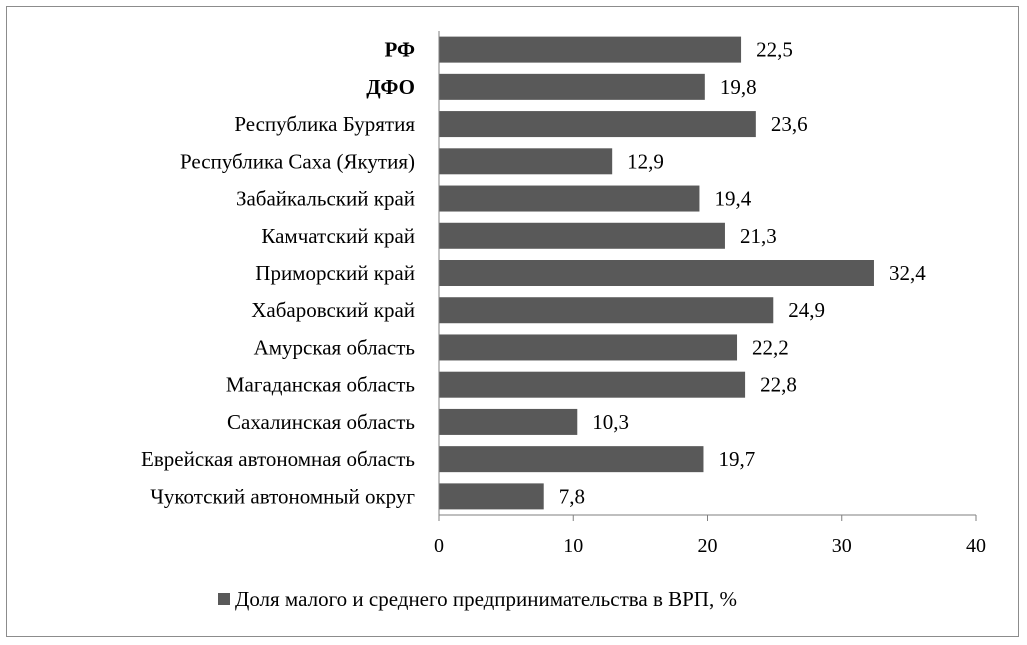  What do you see at coordinates (320, 385) in the screenshot?
I see `category-label: Магаданская область` at bounding box center [320, 385].